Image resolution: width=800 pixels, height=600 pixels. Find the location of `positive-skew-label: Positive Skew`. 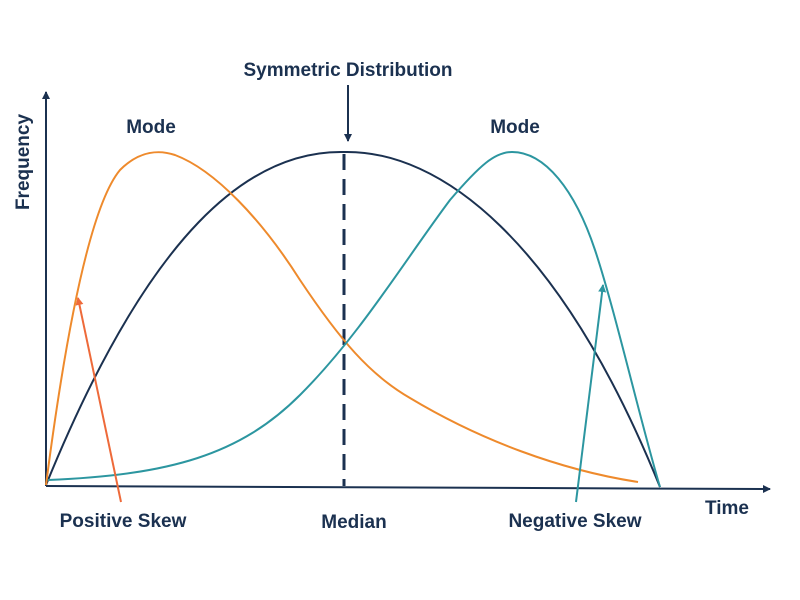

positive-skew-label: Positive Skew is located at coordinates (123, 521).